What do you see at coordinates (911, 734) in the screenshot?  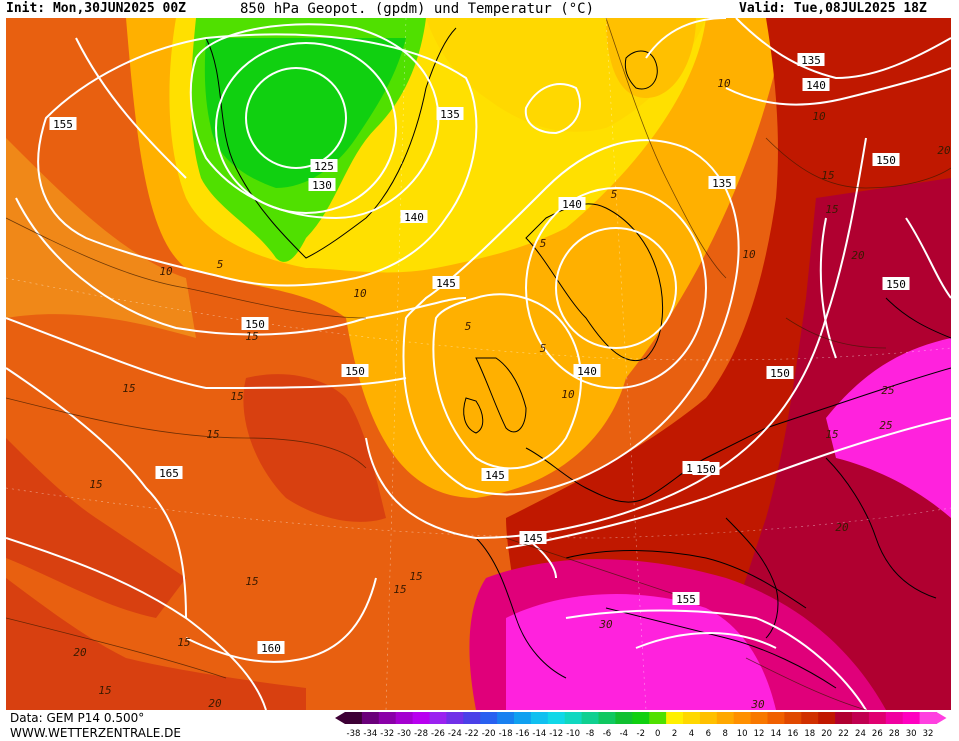 I see `legend-tick-label: 30` at bounding box center [911, 734].